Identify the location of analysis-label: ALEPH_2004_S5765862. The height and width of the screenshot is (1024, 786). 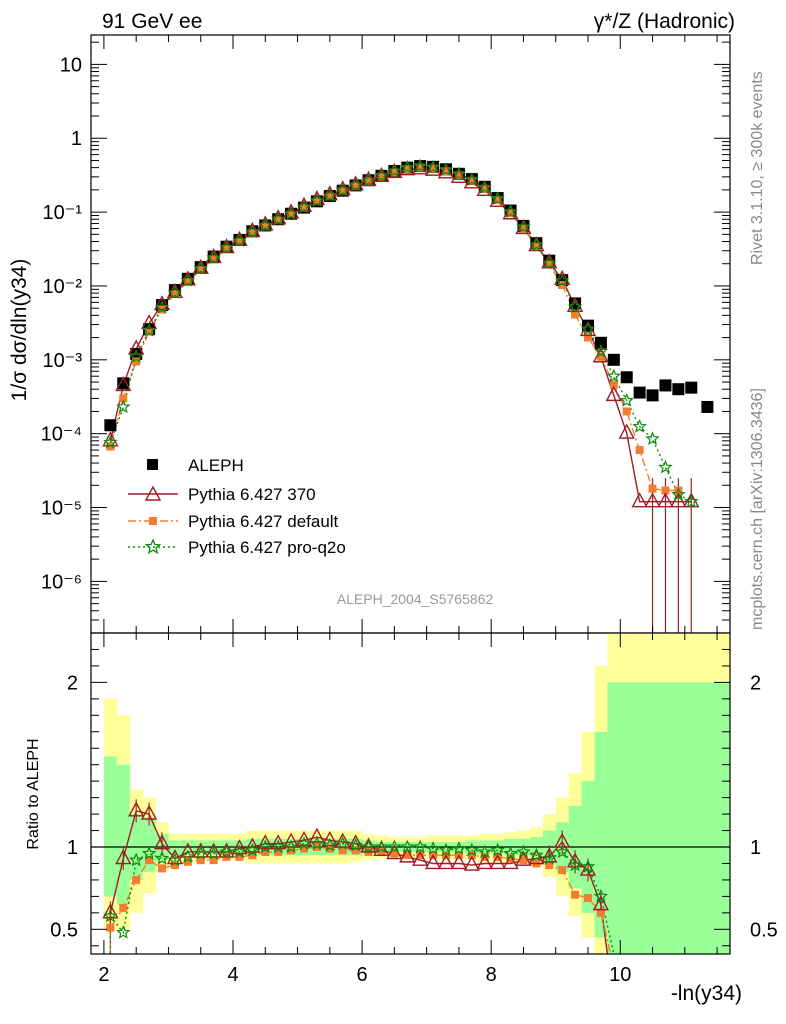
(415, 599).